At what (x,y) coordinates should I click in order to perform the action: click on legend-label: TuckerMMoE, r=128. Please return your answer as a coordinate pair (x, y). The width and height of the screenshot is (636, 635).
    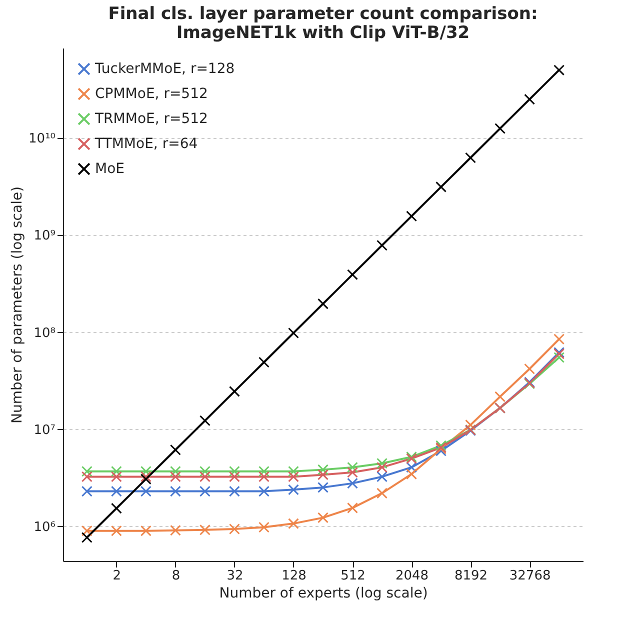
    Looking at the image, I should click on (164, 69).